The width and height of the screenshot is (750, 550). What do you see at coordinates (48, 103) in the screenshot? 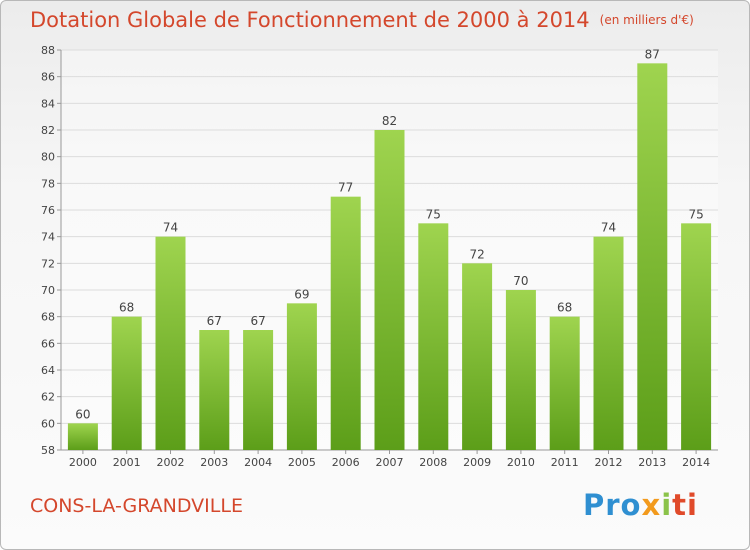
I see `y-tick-label: 84` at bounding box center [48, 103].